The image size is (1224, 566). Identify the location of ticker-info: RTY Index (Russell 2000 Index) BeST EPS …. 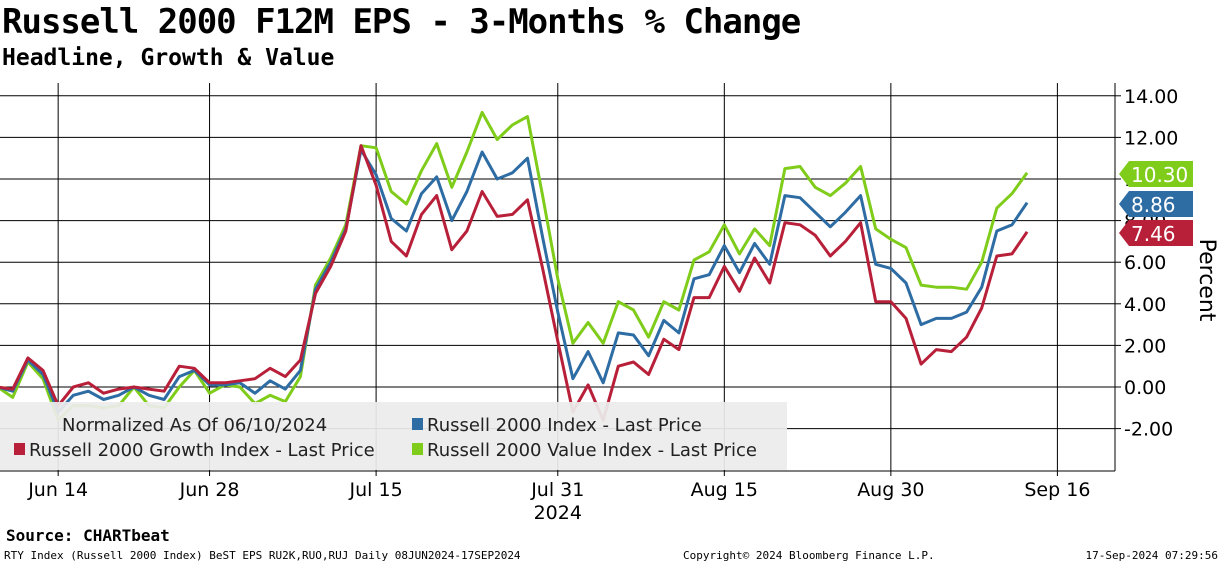
(262, 555).